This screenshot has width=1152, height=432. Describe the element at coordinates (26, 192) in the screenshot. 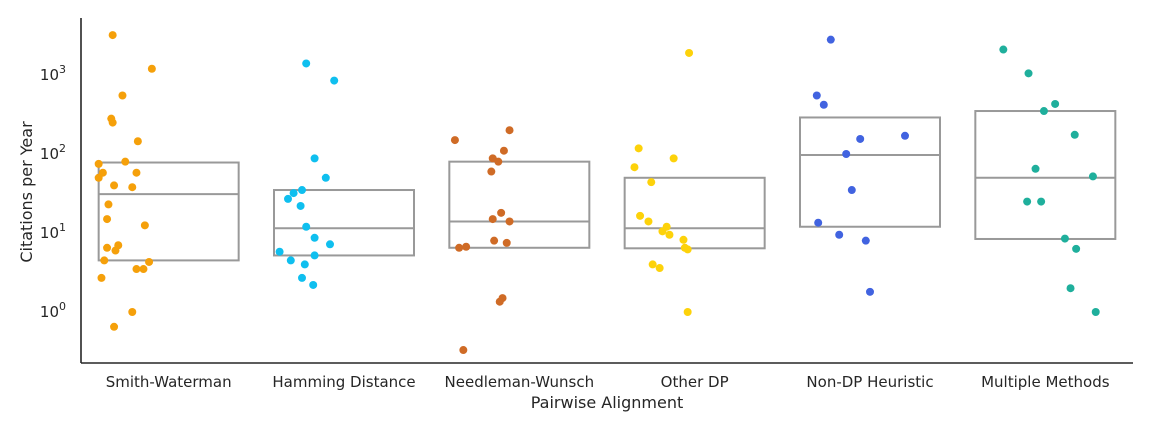

I see `y-axis-title: Citations per Year` at that location.